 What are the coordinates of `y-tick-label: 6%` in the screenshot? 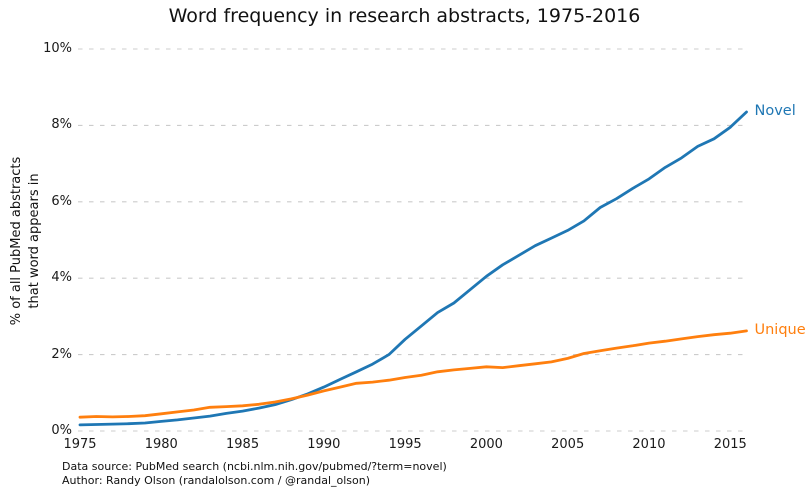 It's located at (61, 201).